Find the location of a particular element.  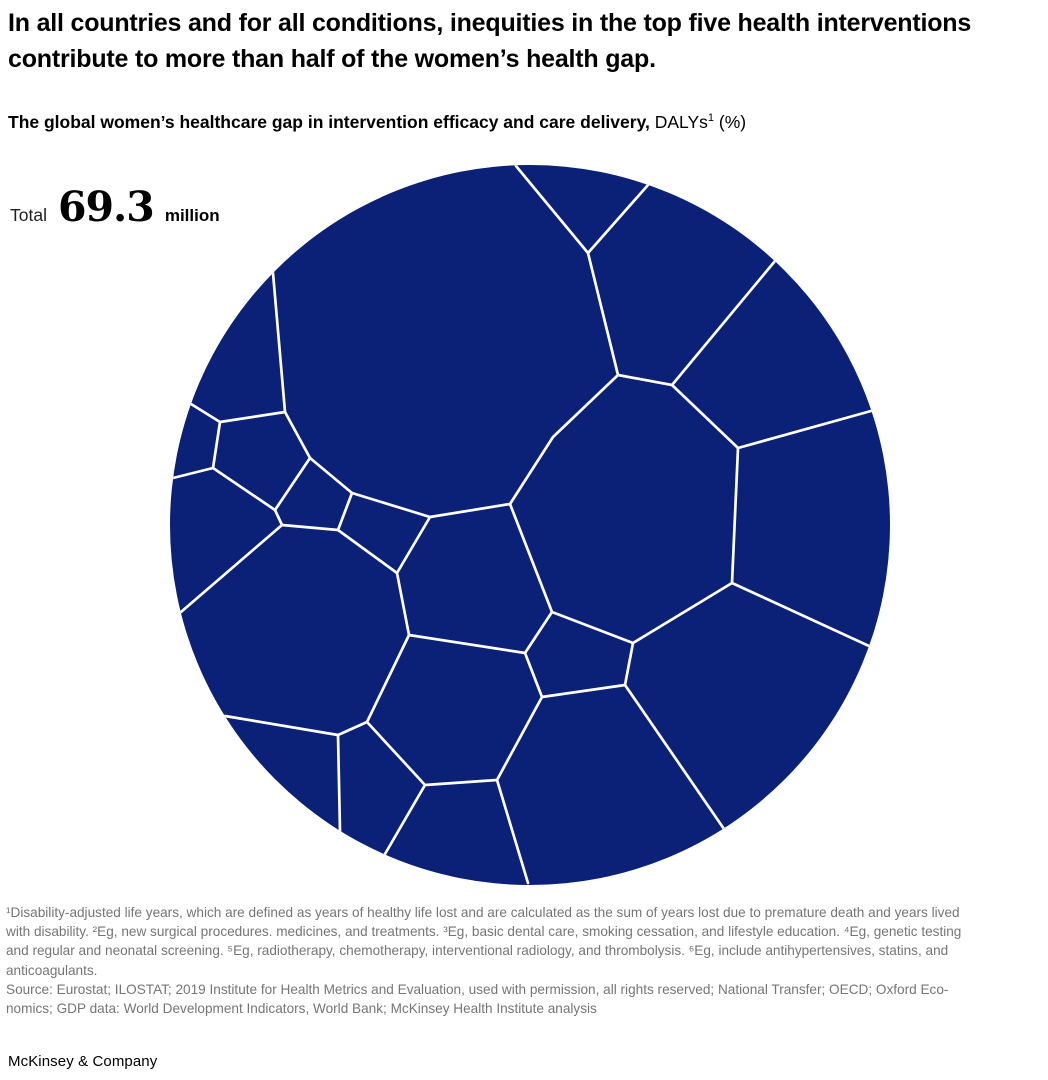

subtitle-unit-prefix: DALYs is located at coordinates (678, 122).